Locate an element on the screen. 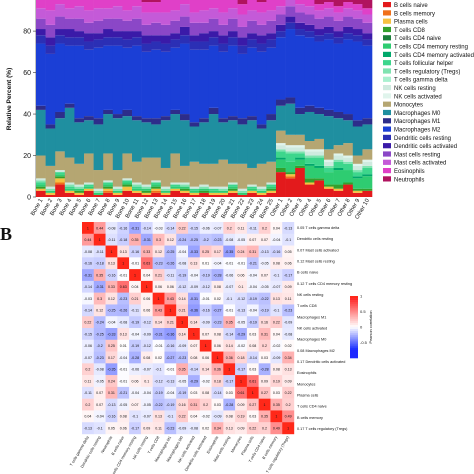 This screenshot has height=474, width=474. heatmap-value: 0.22 is located at coordinates (182, 228).